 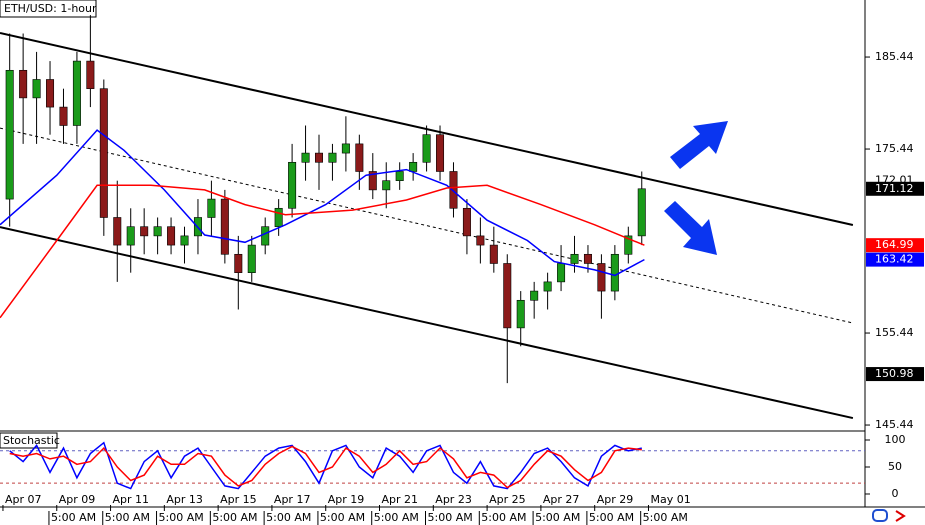 I want to click on price-marker-label: 171.12, so click(x=894, y=188).